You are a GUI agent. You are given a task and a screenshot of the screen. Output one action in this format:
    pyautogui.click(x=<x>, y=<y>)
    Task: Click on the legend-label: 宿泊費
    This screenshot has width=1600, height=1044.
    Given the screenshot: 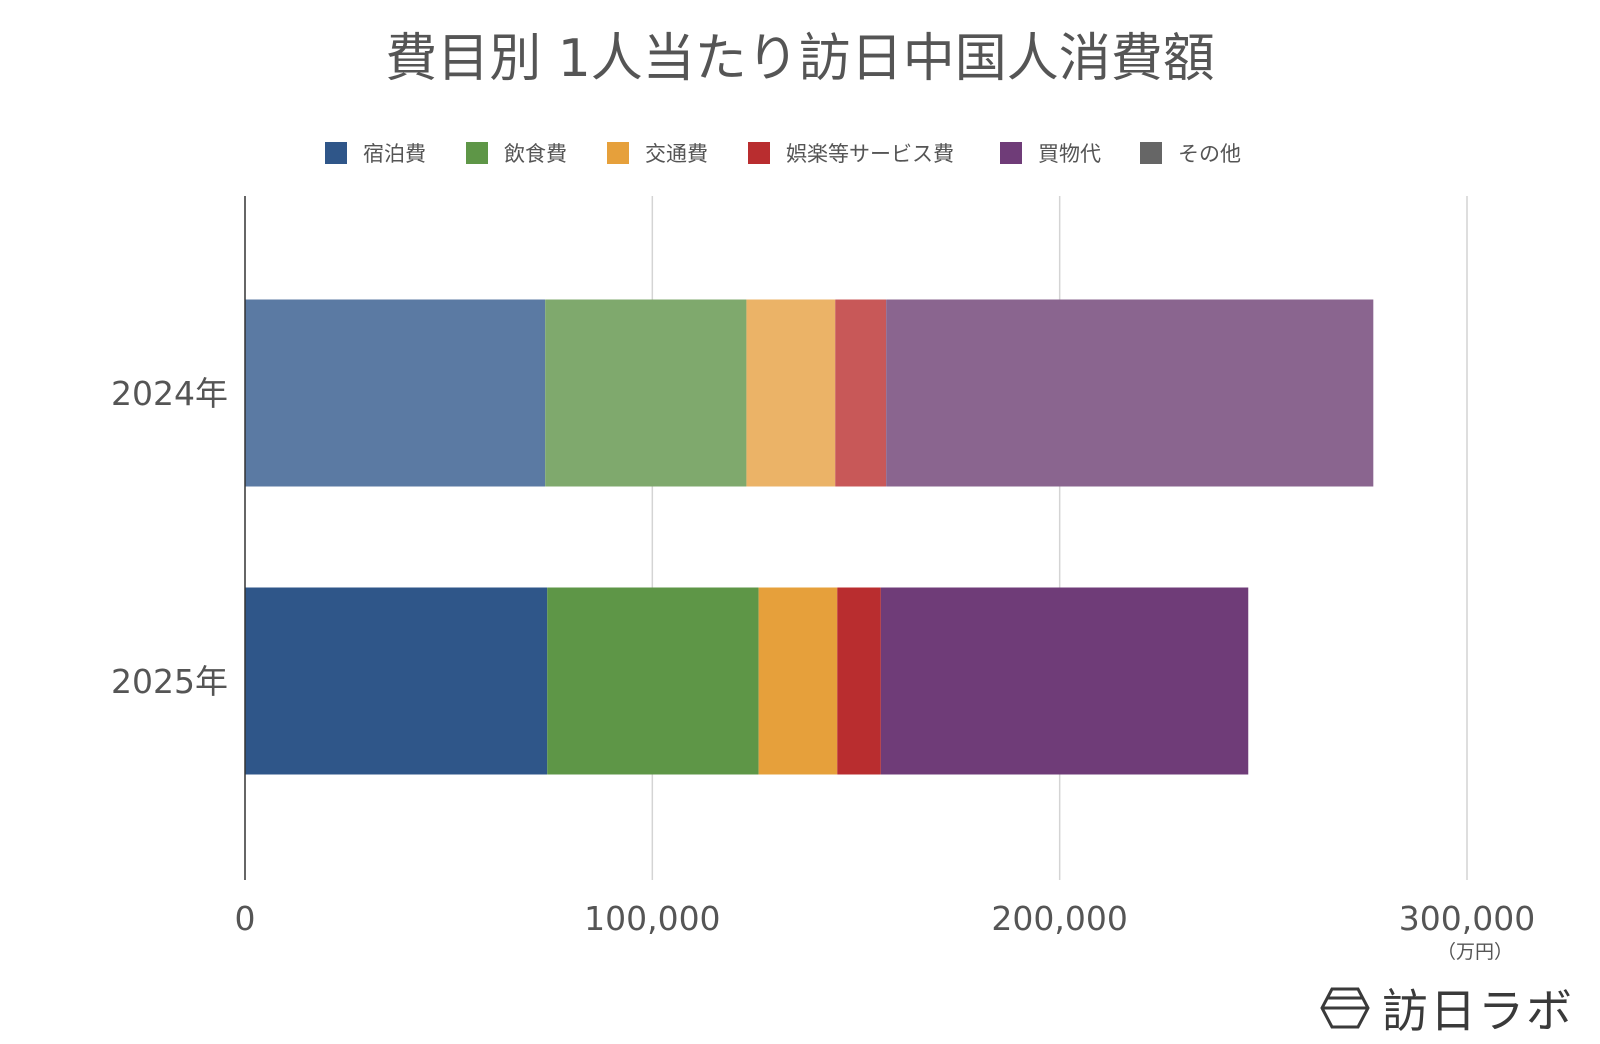 What is the action you would take?
    pyautogui.click(x=394, y=154)
    